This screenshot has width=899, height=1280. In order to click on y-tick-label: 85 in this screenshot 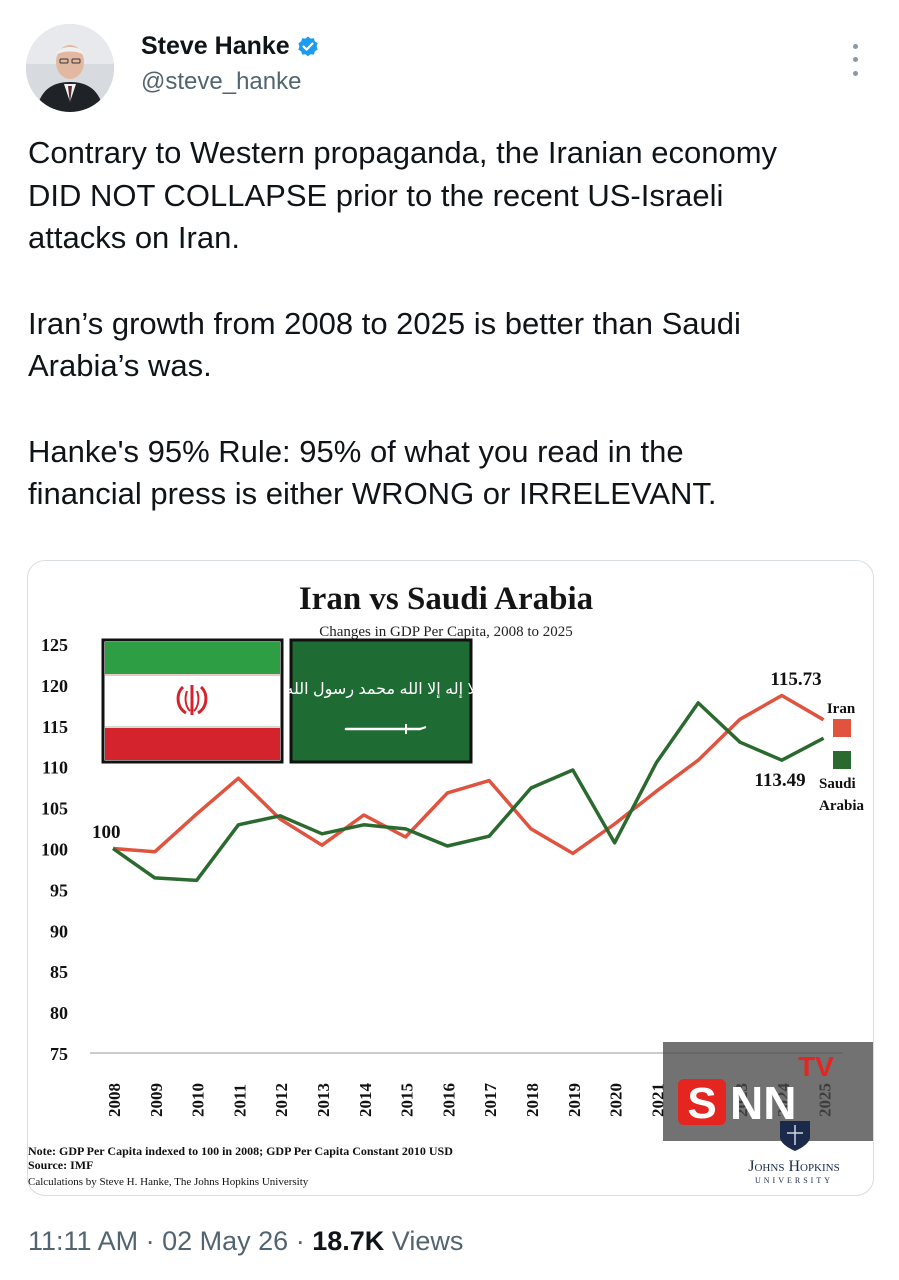, I will do `click(59, 972)`.